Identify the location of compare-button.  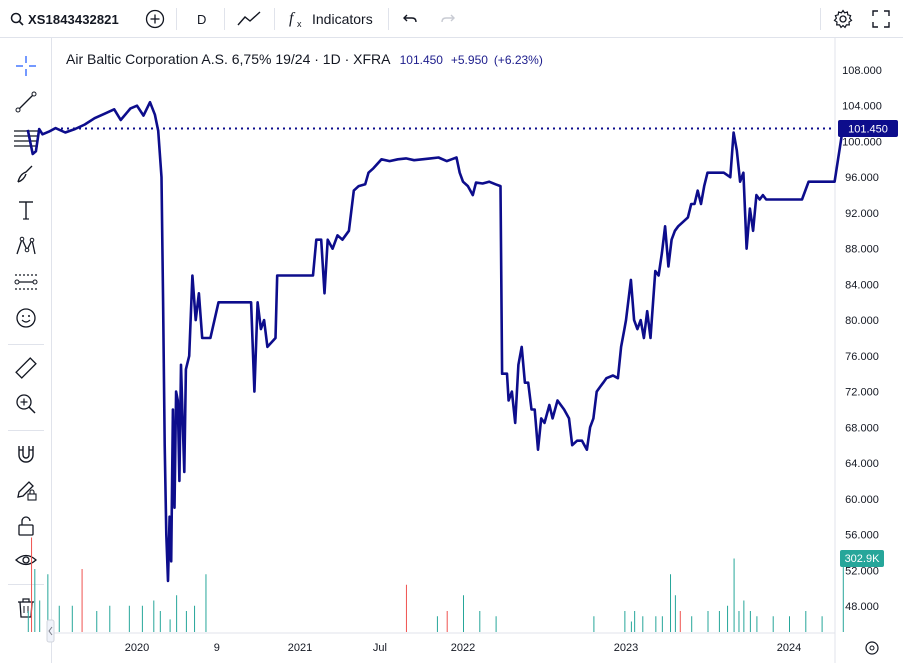
(155, 19).